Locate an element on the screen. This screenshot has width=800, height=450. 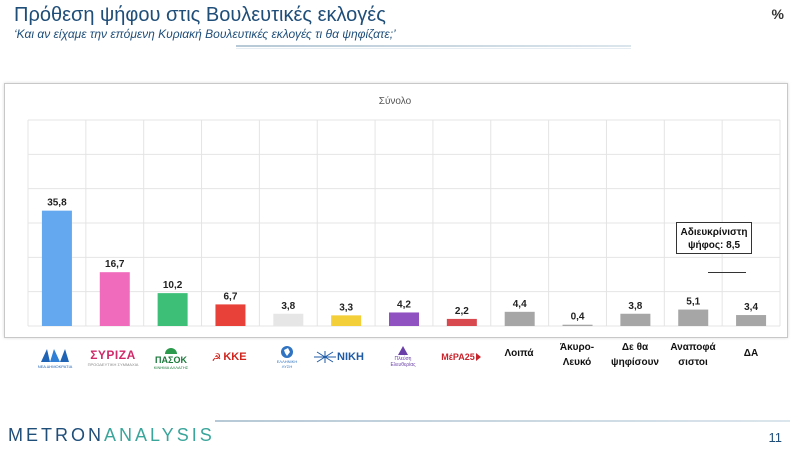
x-label-akyro-line2: Λευκό is located at coordinates (577, 362).